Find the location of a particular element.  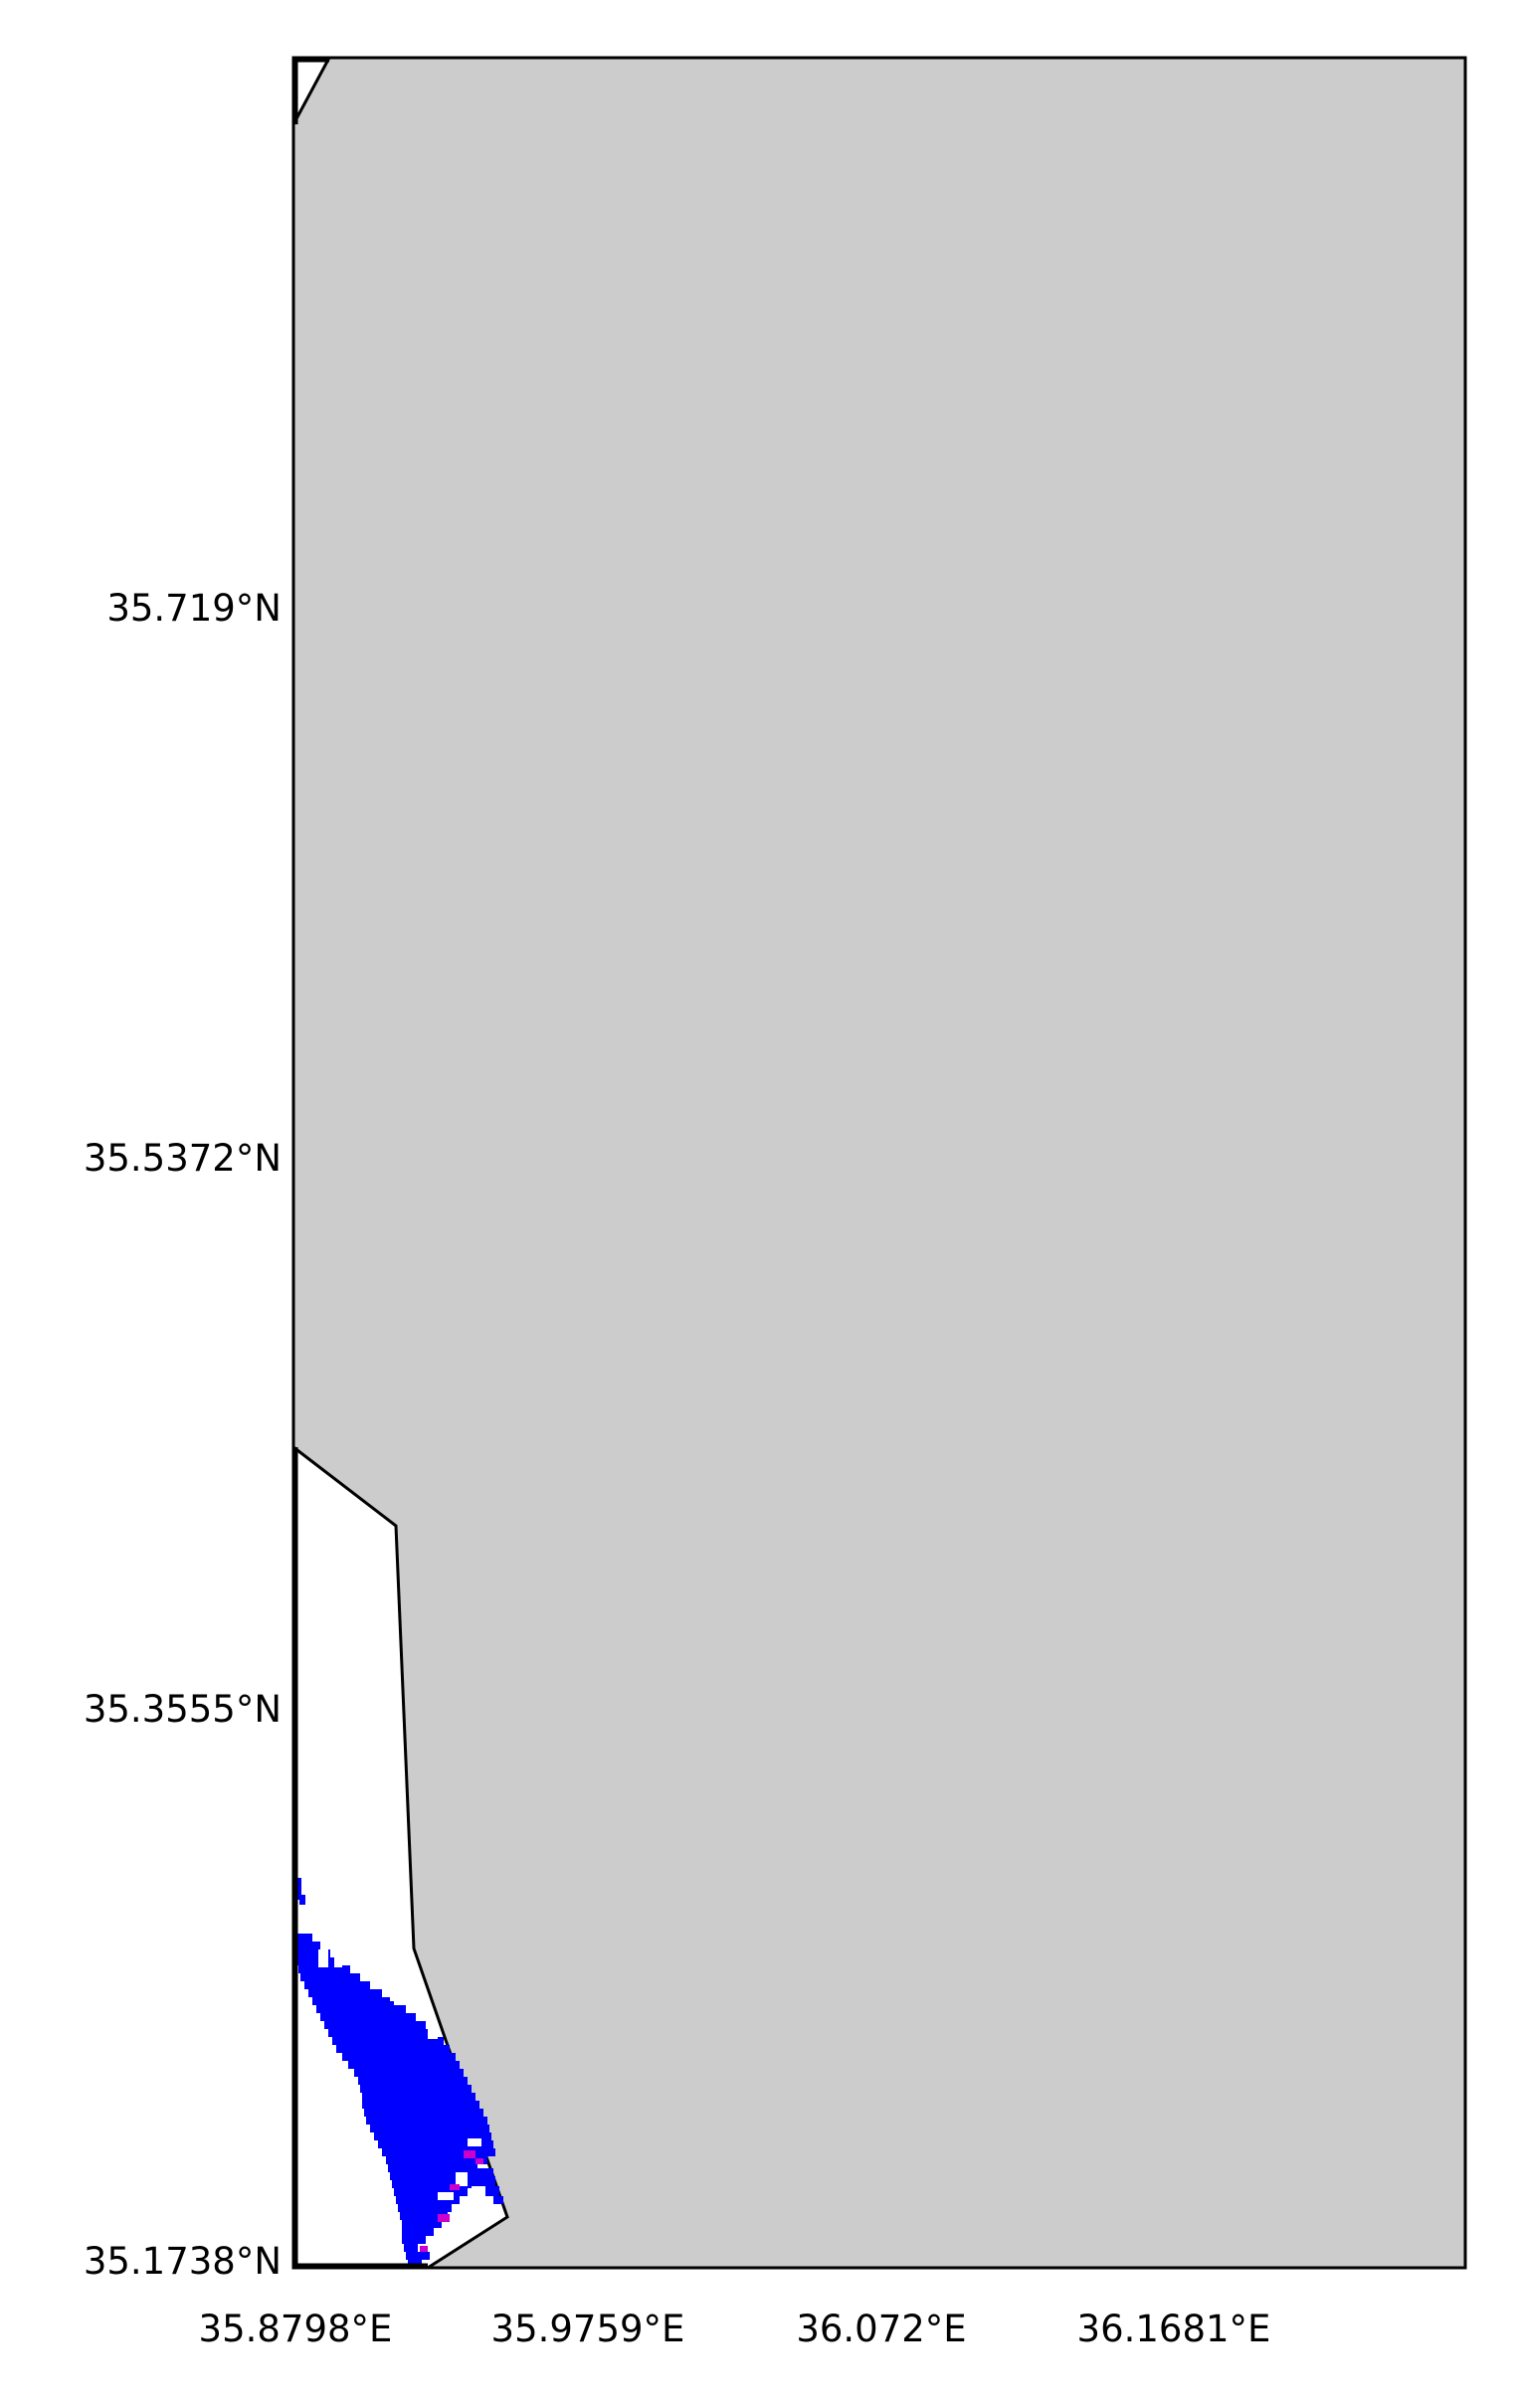

latitude-axis: 35.719°N 35.5372°N 35.3555°N 35.1738°N is located at coordinates (183, 1435).